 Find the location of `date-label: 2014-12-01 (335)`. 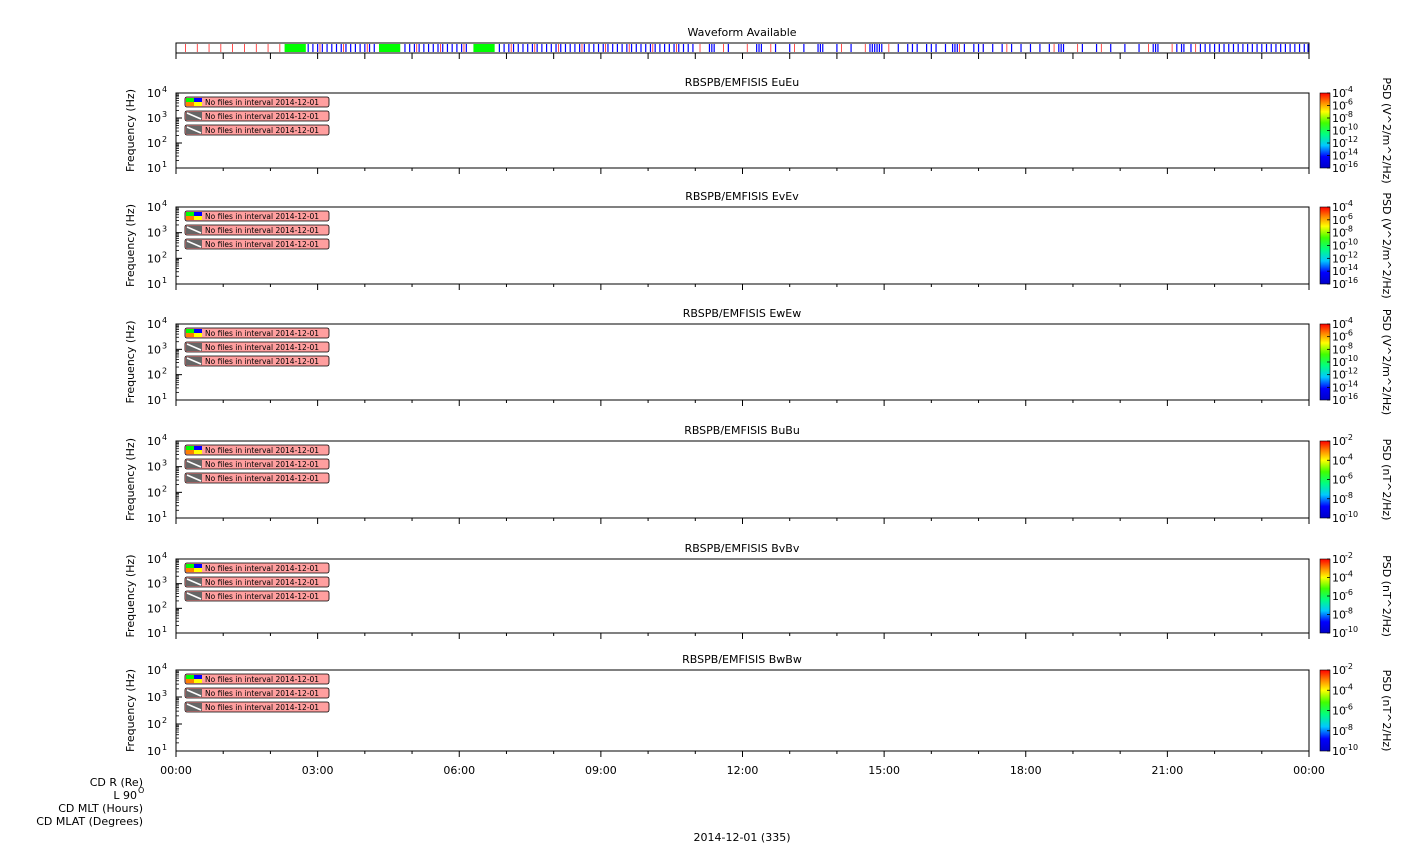

date-label: 2014-12-01 (335) is located at coordinates (741, 837).